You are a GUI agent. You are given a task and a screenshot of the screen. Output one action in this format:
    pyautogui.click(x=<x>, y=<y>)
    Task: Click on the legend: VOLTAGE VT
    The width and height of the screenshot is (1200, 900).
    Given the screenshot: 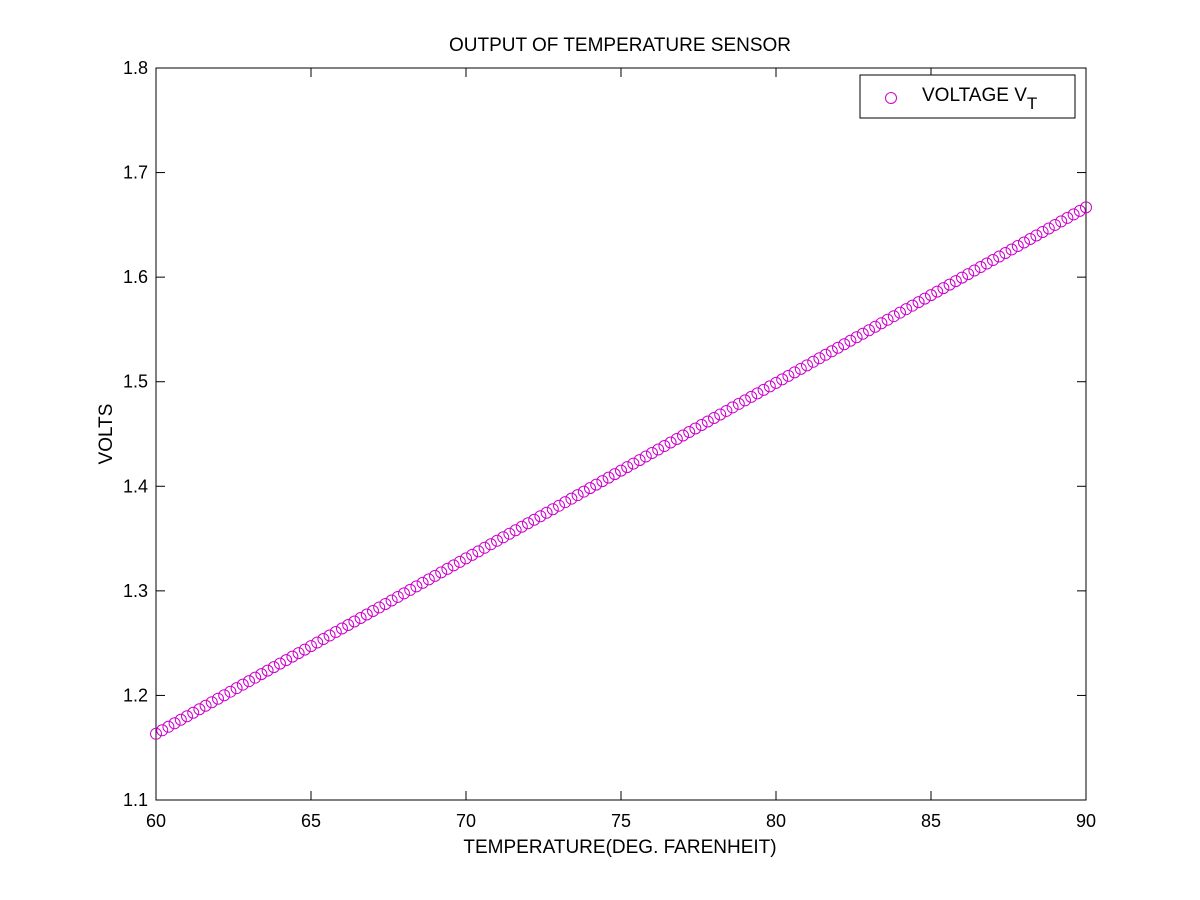 What is the action you would take?
    pyautogui.click(x=967, y=96)
    